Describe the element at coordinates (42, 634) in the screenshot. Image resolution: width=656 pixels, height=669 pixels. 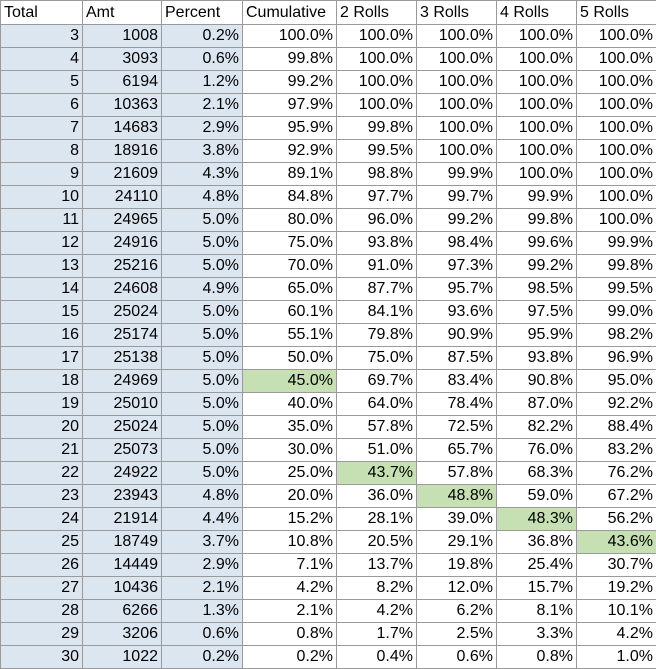
I see `cell-total: 29` at that location.